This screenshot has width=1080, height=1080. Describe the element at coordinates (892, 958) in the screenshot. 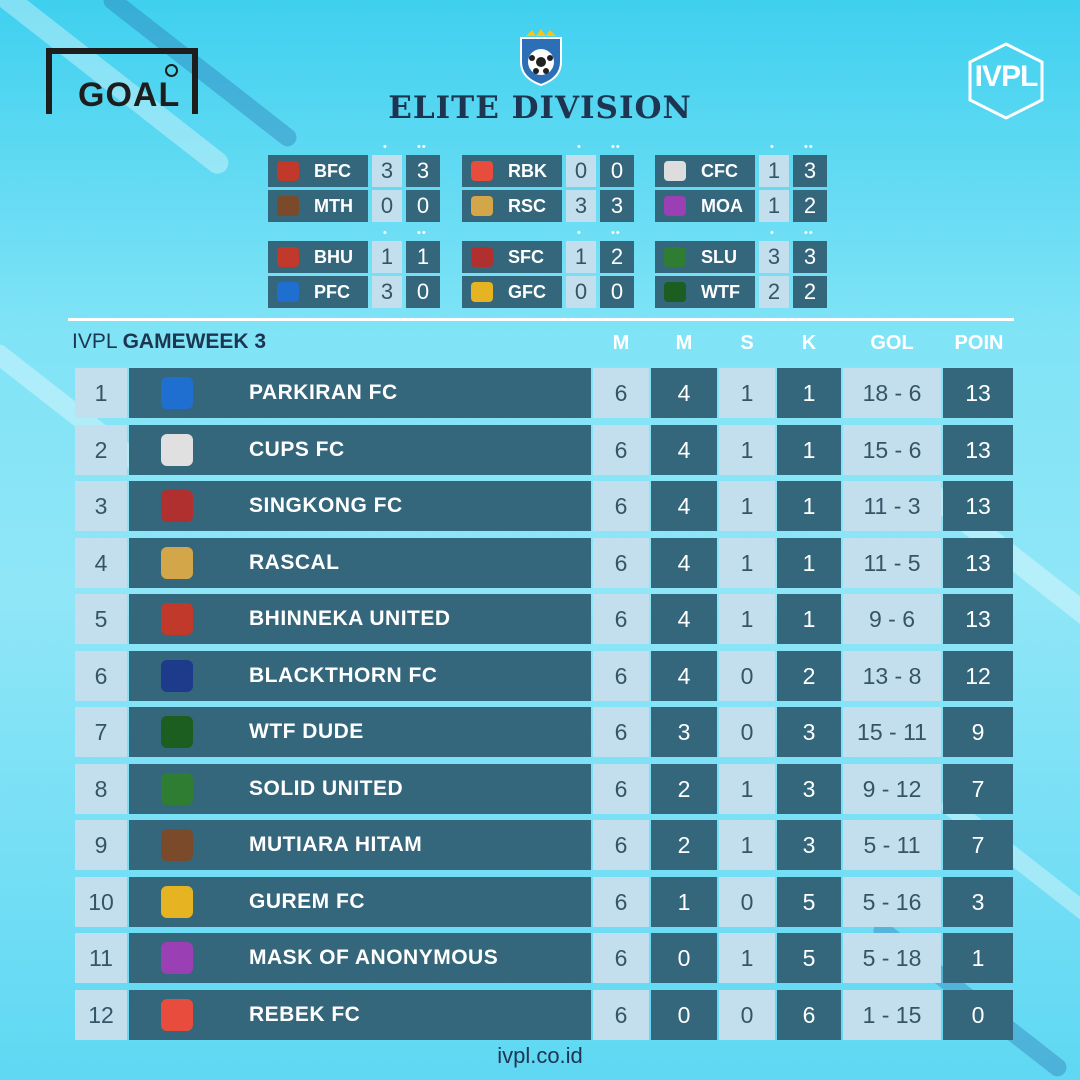

I see `goals-cell: 5 - 18` at that location.